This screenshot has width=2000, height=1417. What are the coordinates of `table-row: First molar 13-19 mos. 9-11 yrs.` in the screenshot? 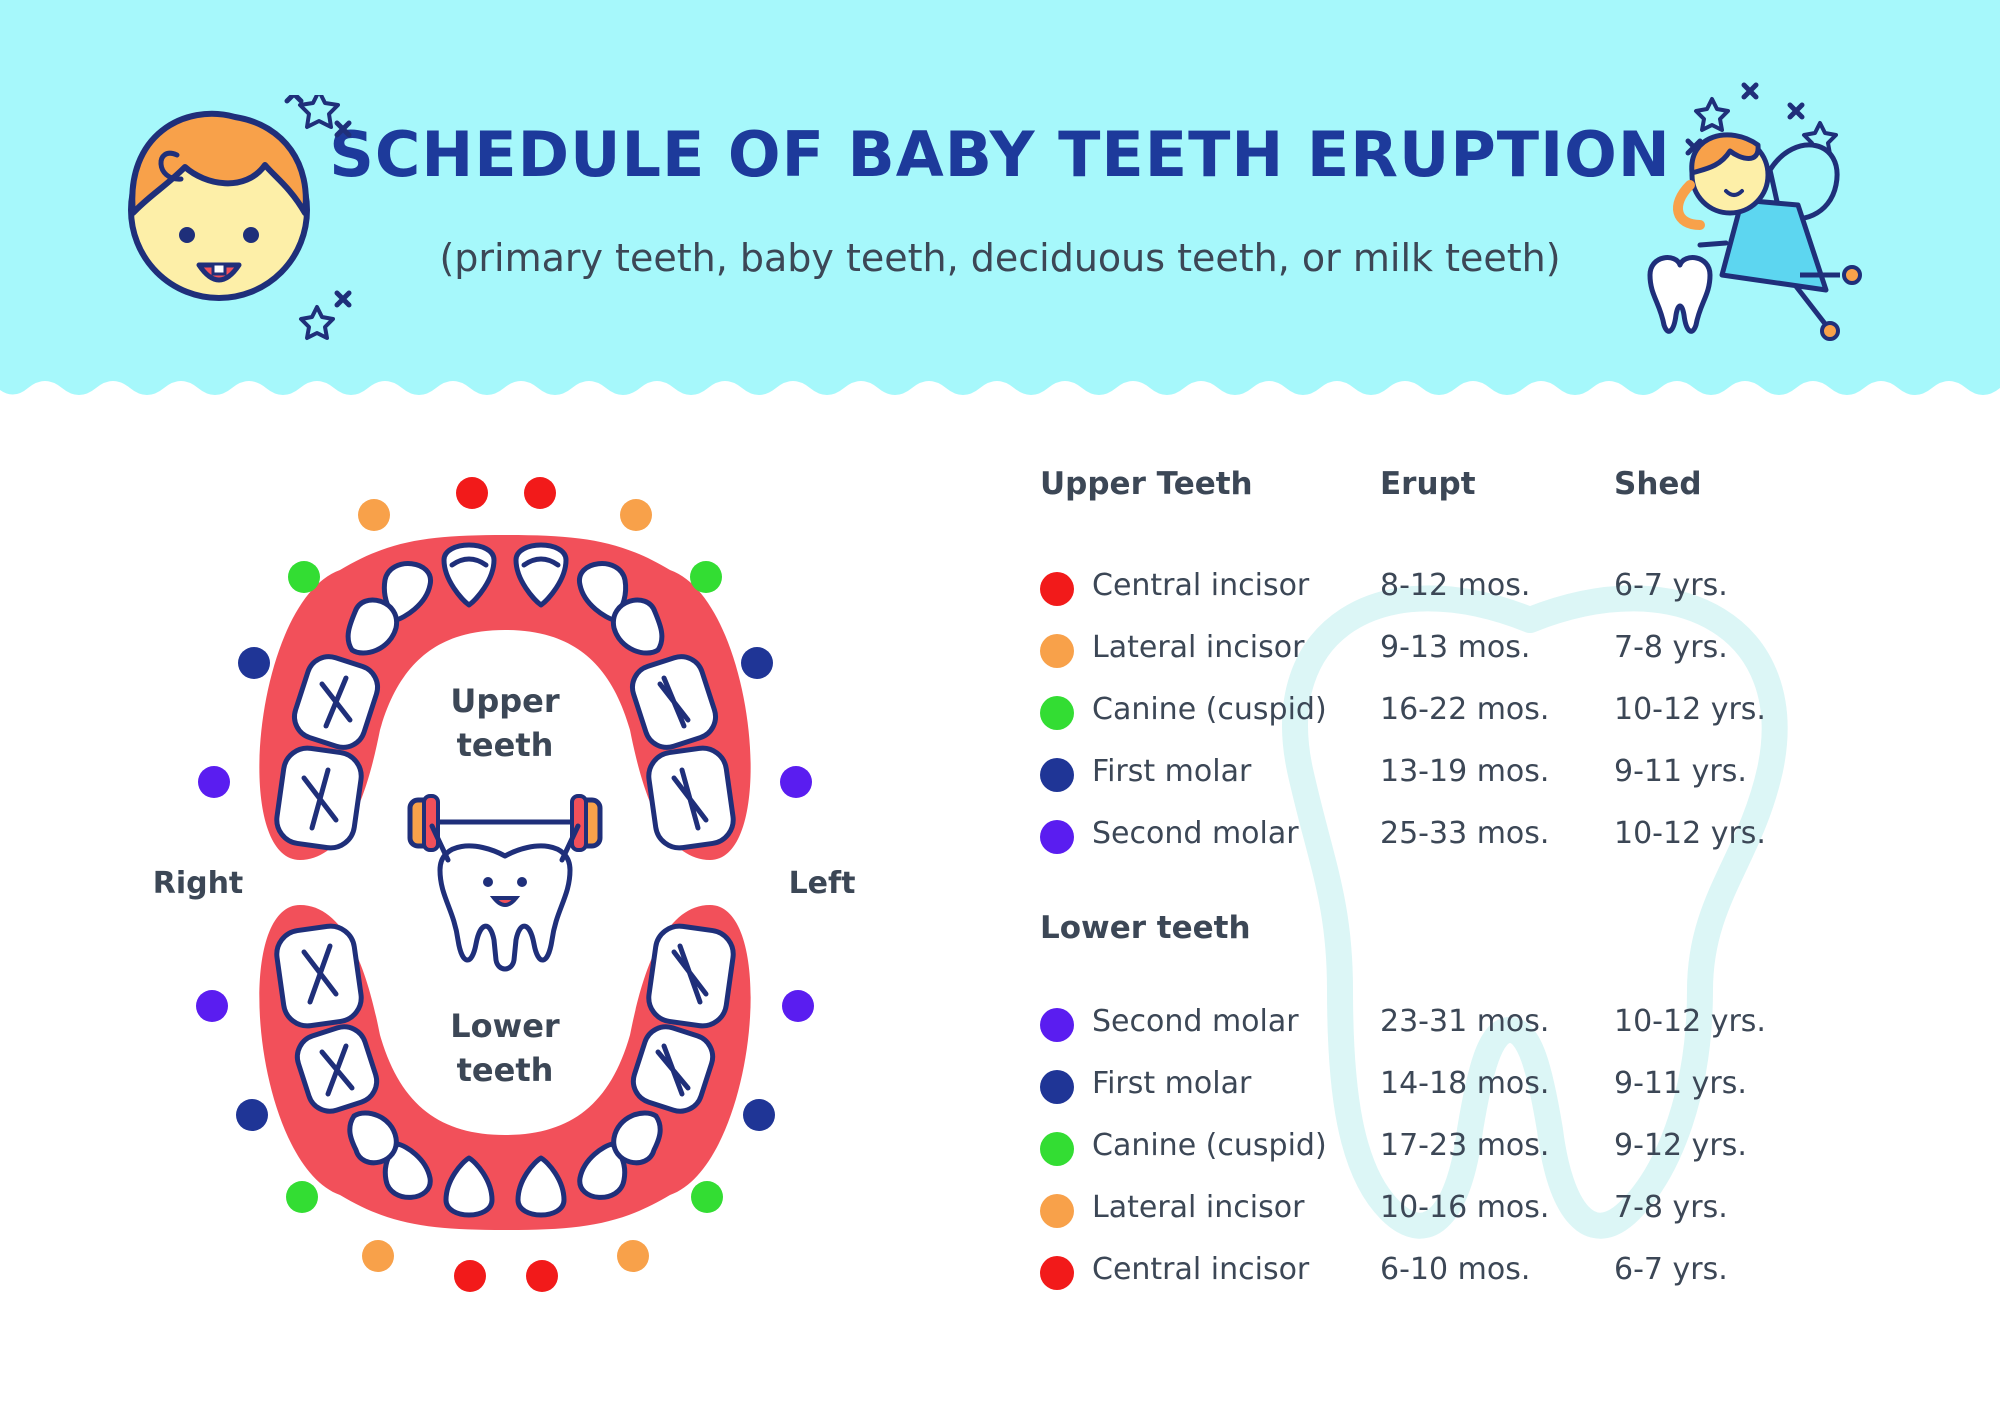 It's located at (1480, 775).